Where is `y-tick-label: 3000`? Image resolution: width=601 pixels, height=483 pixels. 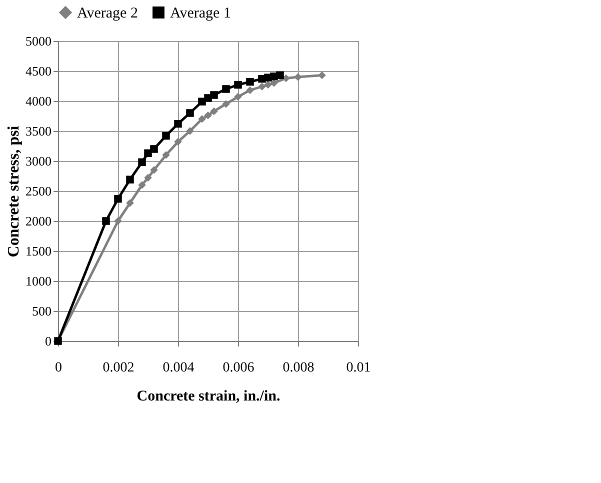
y-tick-label: 3000 is located at coordinates (39, 161).